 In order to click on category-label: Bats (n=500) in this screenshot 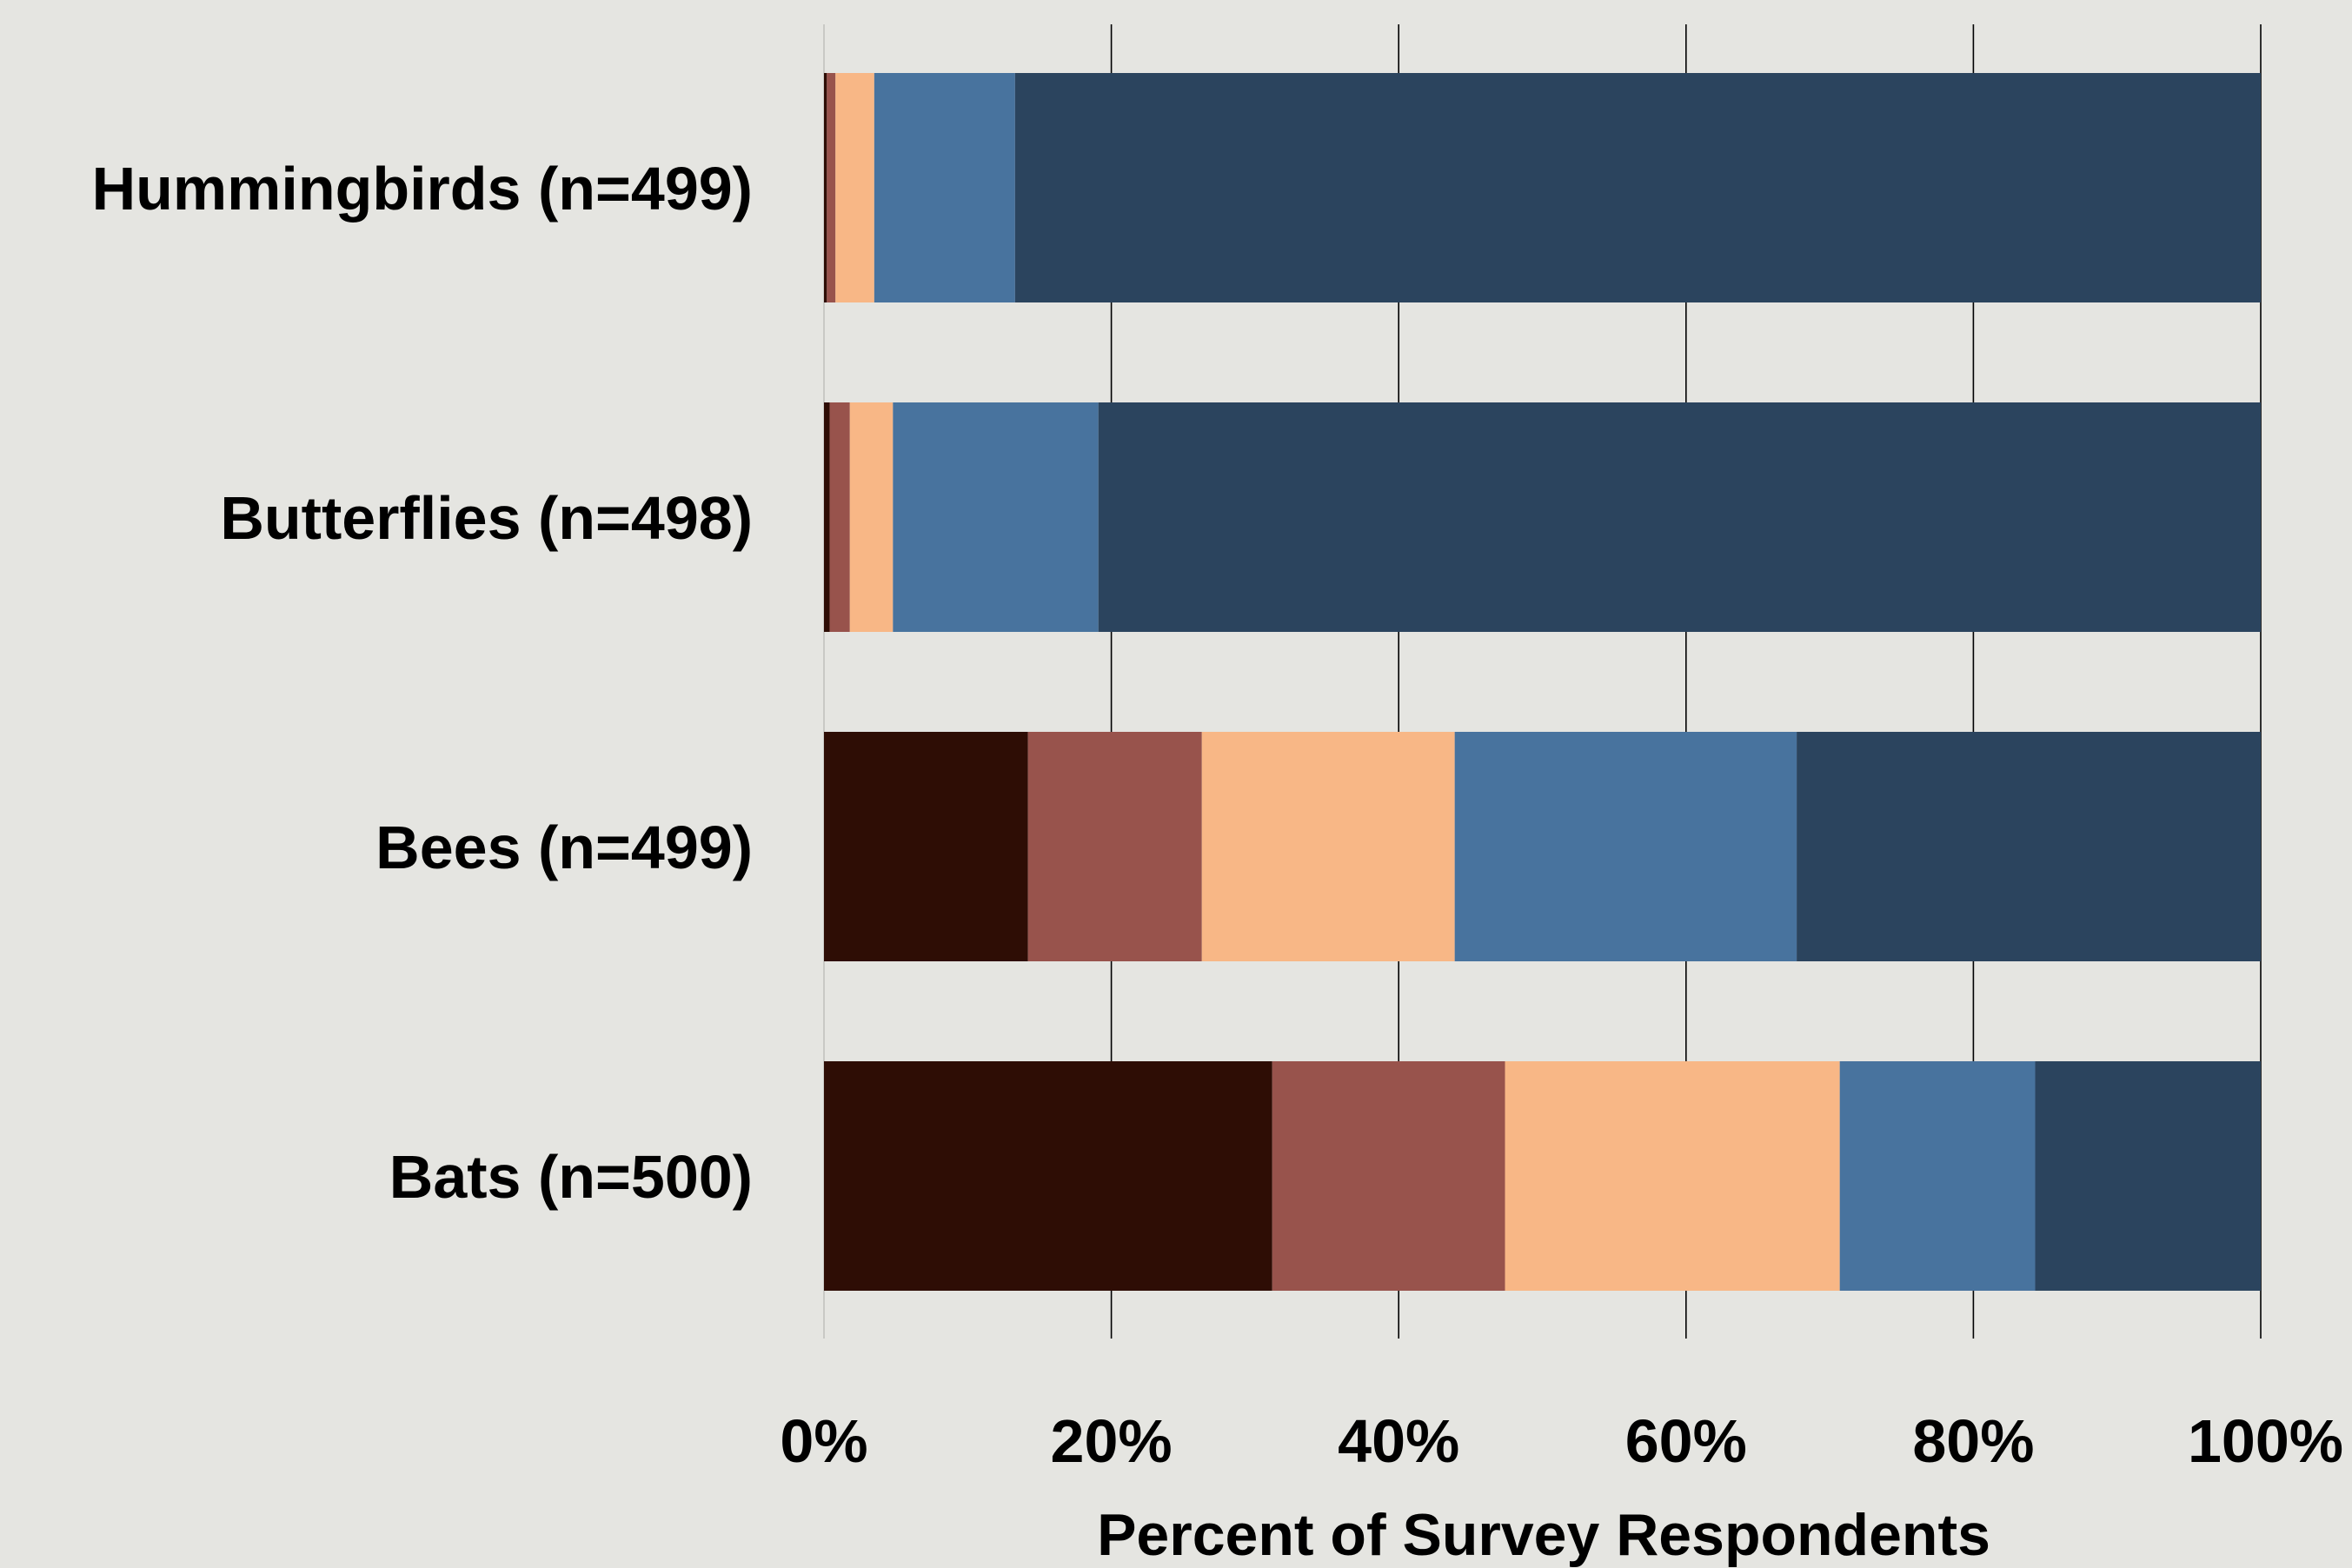, I will do `click(571, 1177)`.